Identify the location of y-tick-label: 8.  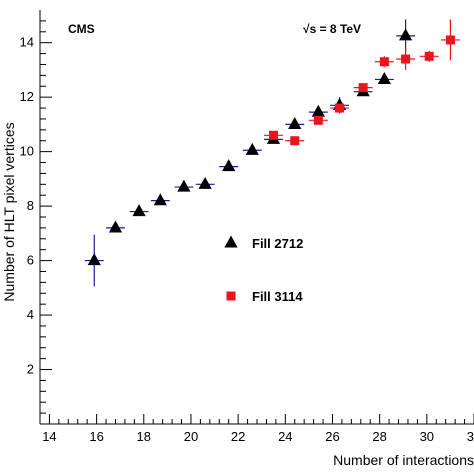
(30, 205).